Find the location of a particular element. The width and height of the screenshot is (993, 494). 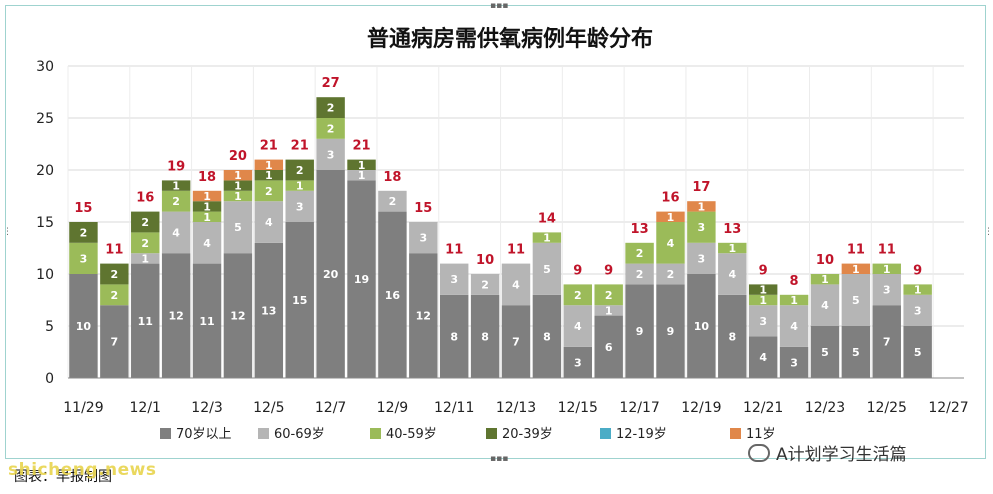

wechat-watermark: A计划学习生活篇 is located at coordinates (827, 452).